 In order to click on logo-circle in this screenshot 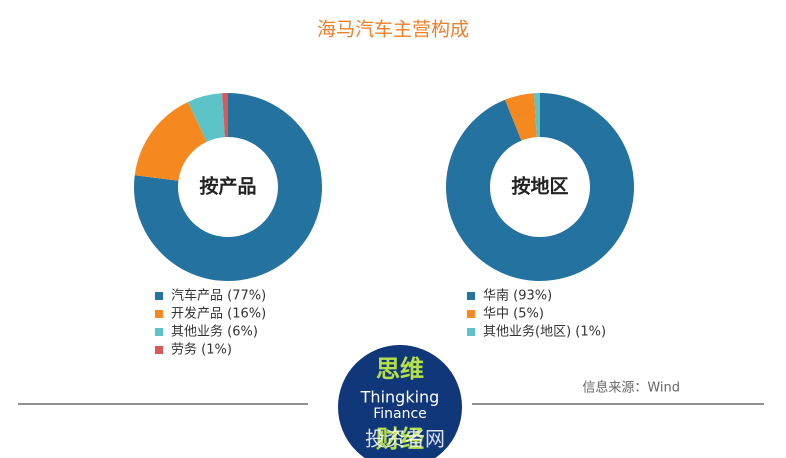, I will do `click(400, 401)`.